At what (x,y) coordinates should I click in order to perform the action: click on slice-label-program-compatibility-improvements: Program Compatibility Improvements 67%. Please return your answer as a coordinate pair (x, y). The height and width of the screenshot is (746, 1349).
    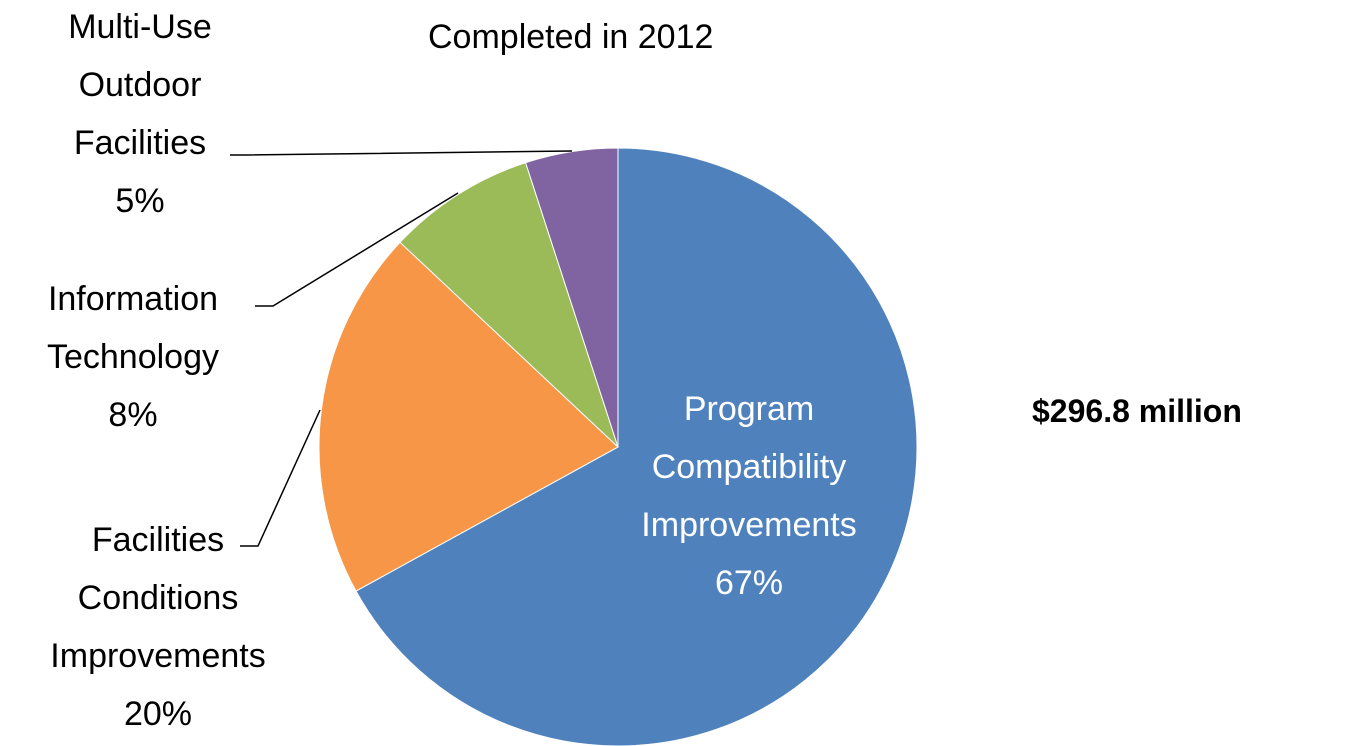
    Looking at the image, I should click on (748, 496).